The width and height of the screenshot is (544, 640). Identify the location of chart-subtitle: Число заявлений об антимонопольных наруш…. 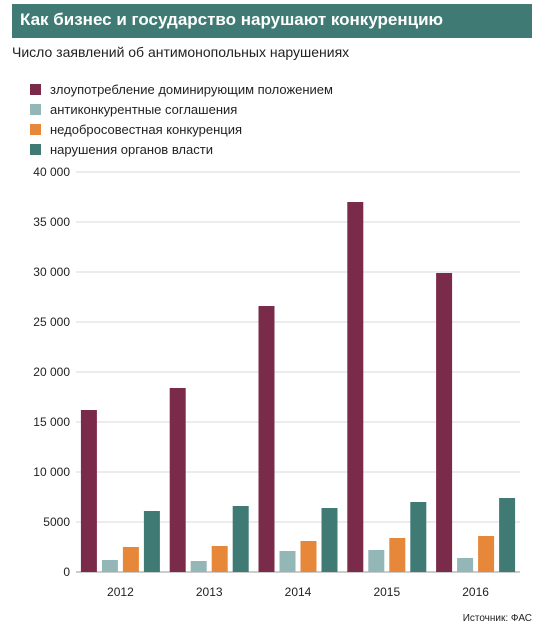
(181, 52).